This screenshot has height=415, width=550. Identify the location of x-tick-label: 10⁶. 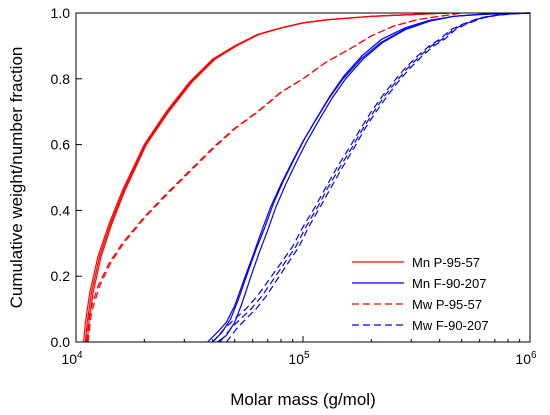
(526, 358).